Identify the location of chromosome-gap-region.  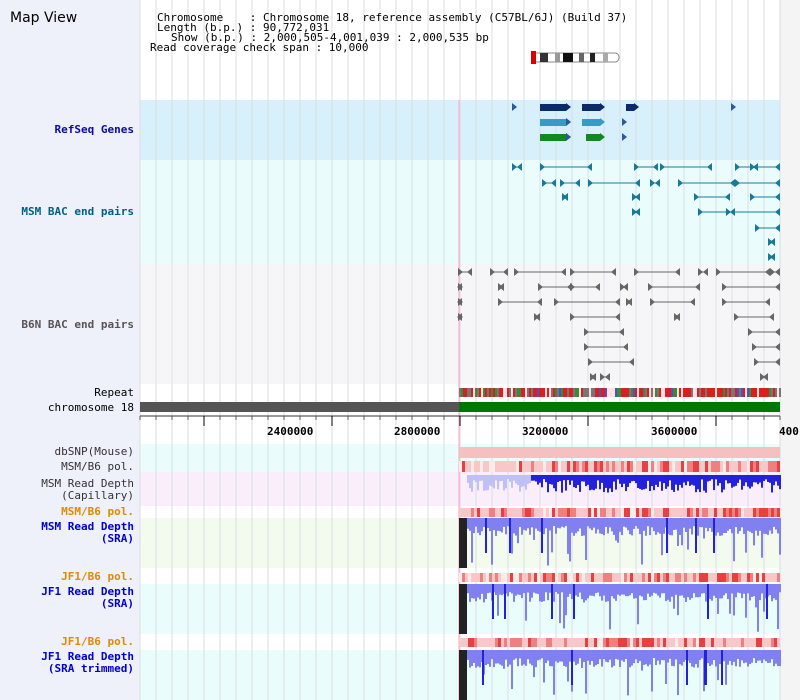
(299, 407).